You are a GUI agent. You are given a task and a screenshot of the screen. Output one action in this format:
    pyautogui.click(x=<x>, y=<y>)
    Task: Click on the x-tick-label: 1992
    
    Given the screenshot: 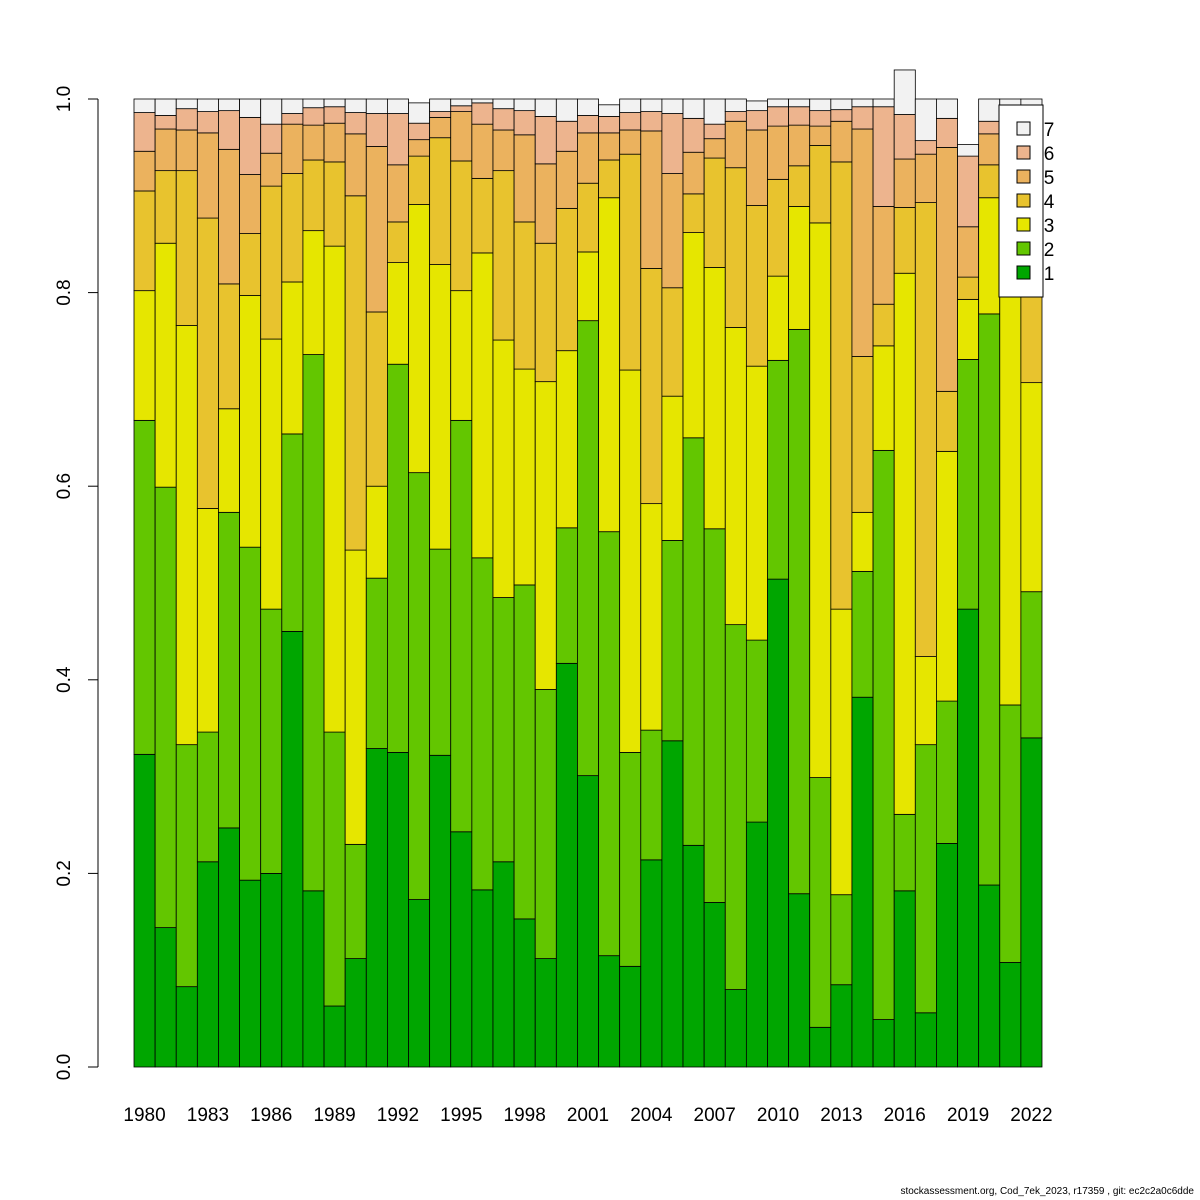 What is the action you would take?
    pyautogui.click(x=398, y=1115)
    